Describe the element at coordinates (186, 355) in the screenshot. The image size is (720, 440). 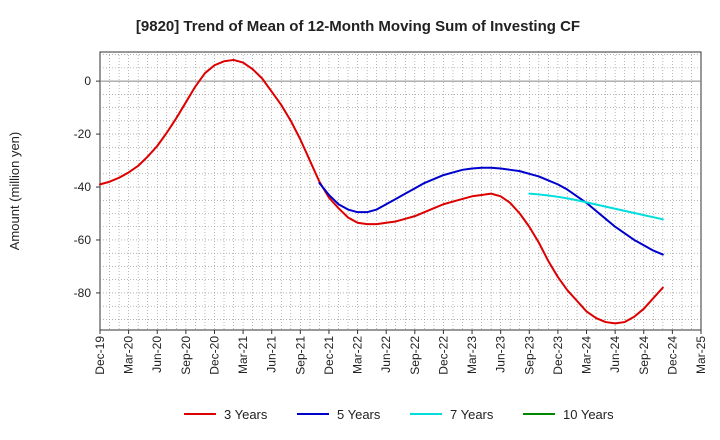
I see `x-tick-label: Sep-20` at that location.